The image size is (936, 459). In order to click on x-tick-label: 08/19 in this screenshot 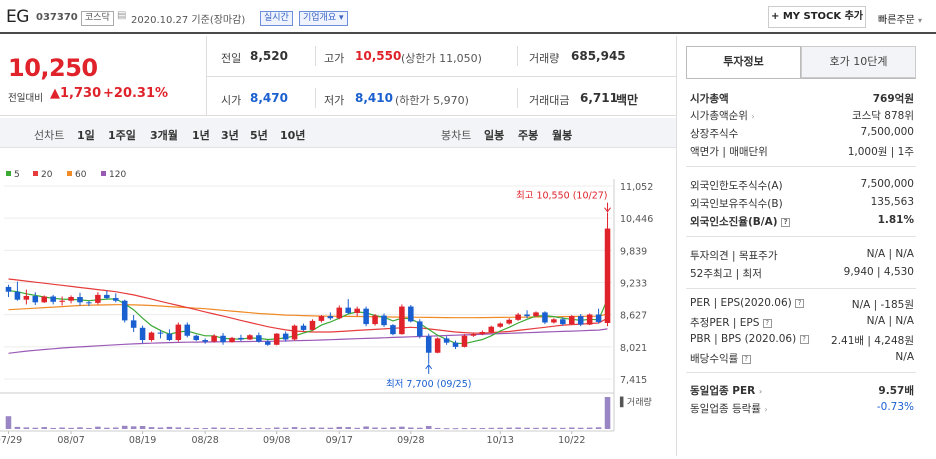, I will do `click(142, 440)`.